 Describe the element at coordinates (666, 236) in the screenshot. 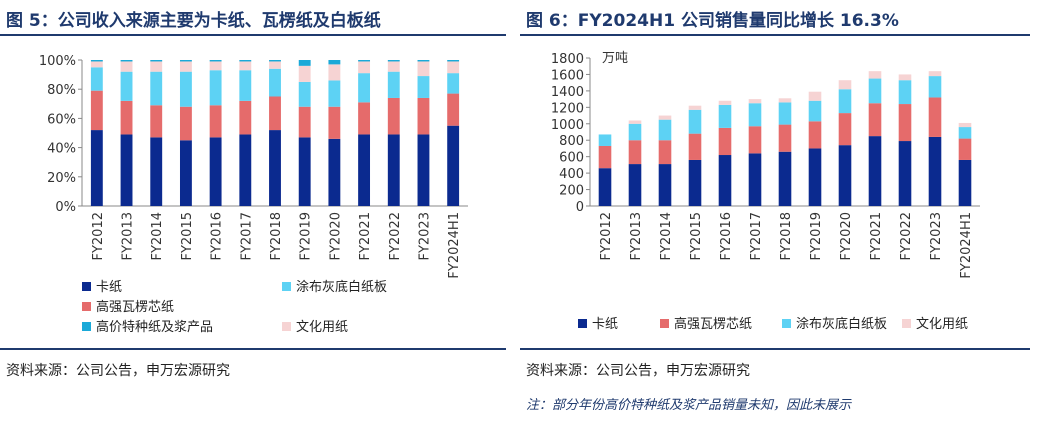

I see `right-x-tick-label: FY2014` at that location.